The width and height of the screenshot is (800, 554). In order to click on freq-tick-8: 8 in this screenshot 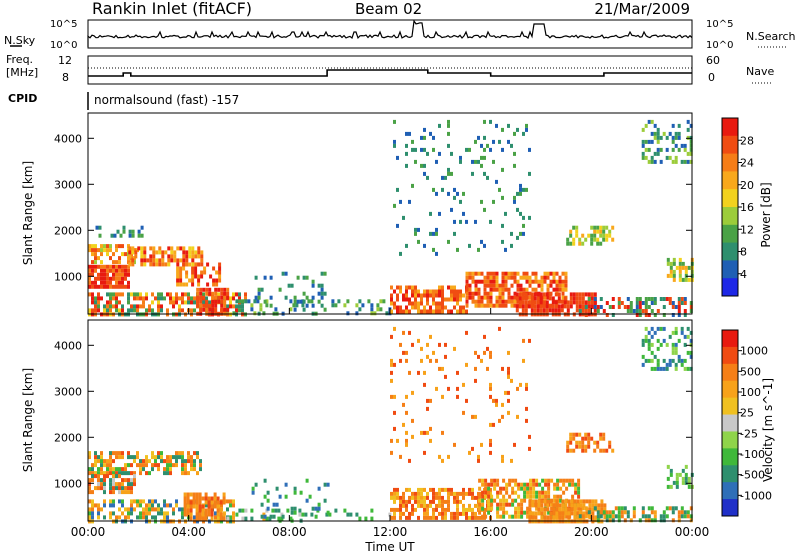, I will do `click(65, 77)`.